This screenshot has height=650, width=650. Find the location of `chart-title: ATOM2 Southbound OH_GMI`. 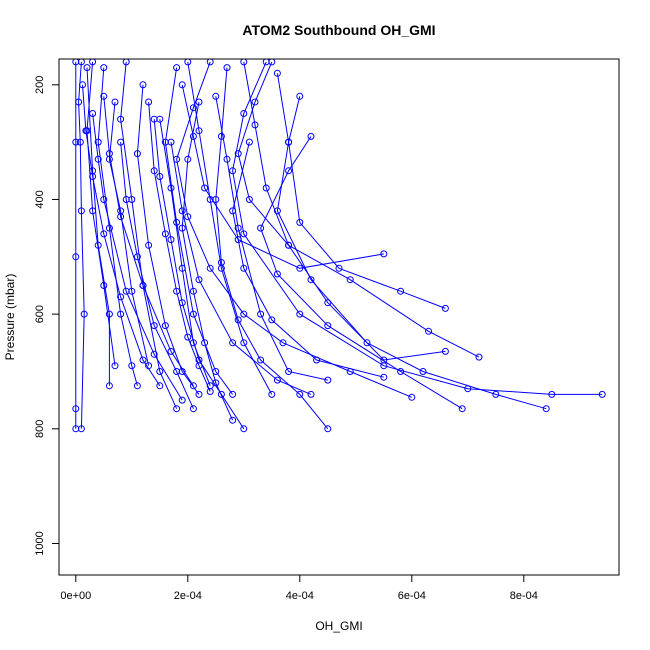

chart-title: ATOM2 Southbound OH_GMI is located at coordinates (338, 30).